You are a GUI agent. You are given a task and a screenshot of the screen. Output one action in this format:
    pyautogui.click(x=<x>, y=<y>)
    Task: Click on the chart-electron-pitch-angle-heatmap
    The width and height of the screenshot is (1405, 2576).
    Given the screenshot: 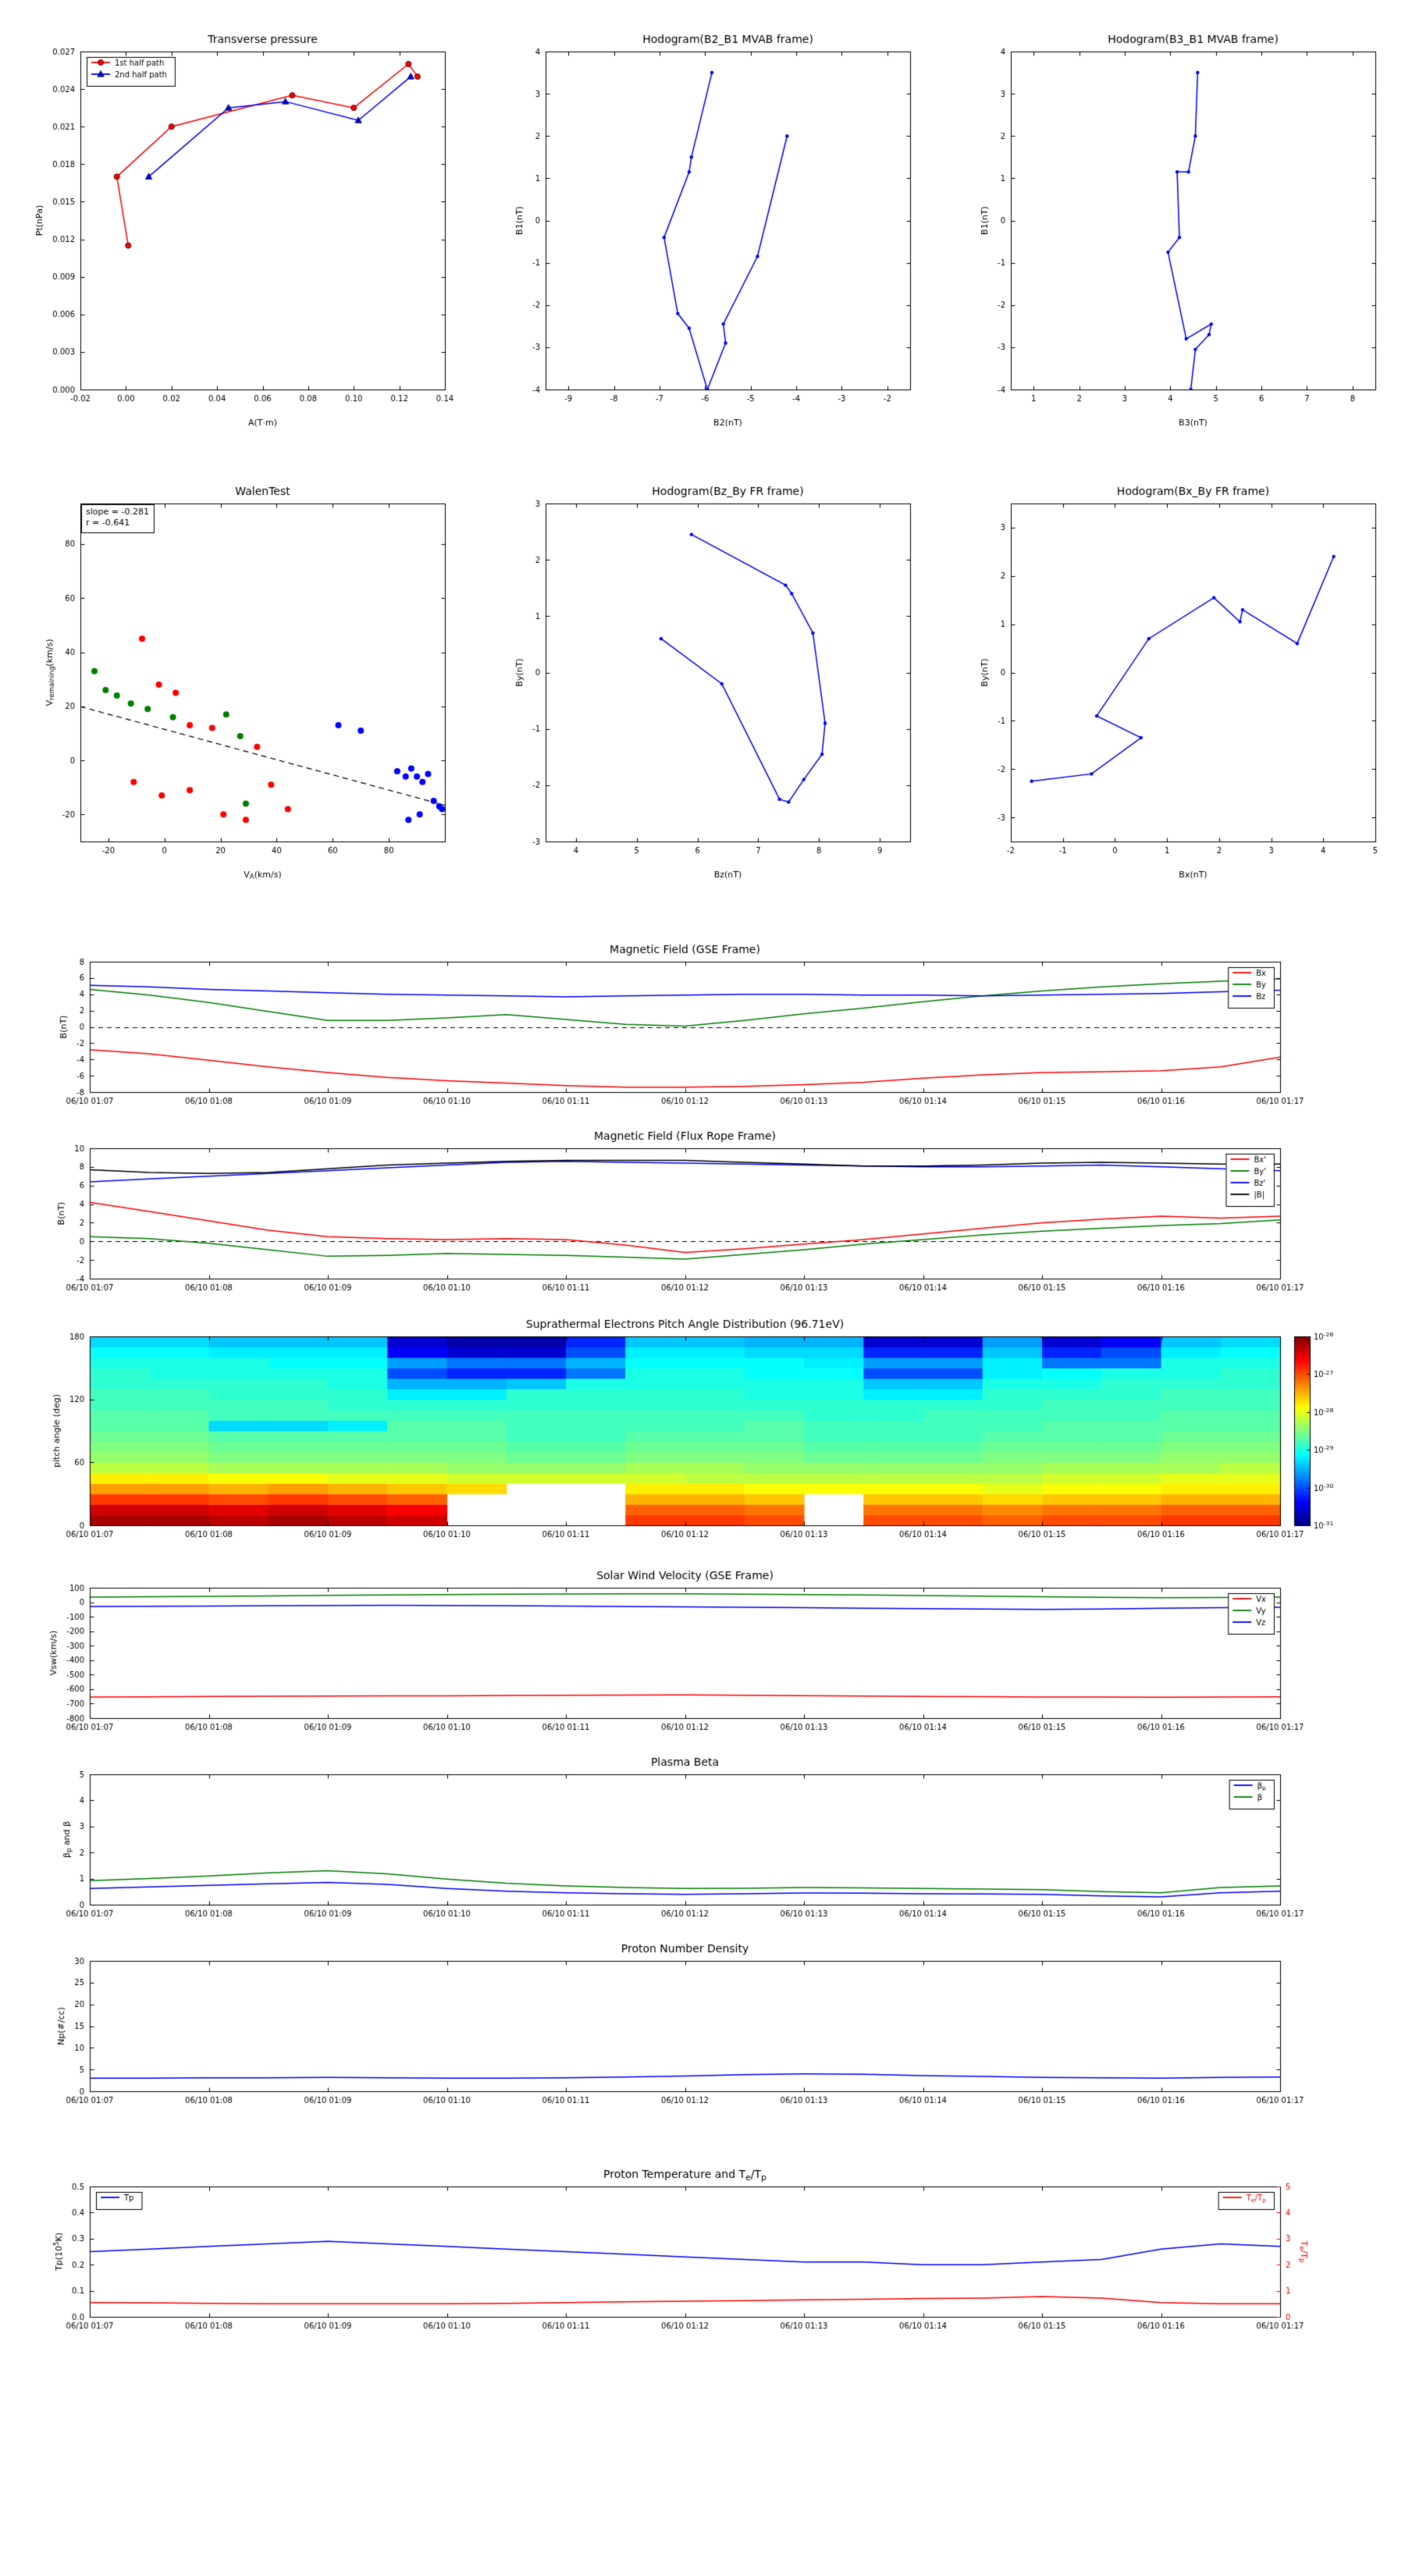 What is the action you would take?
    pyautogui.click(x=703, y=1436)
    